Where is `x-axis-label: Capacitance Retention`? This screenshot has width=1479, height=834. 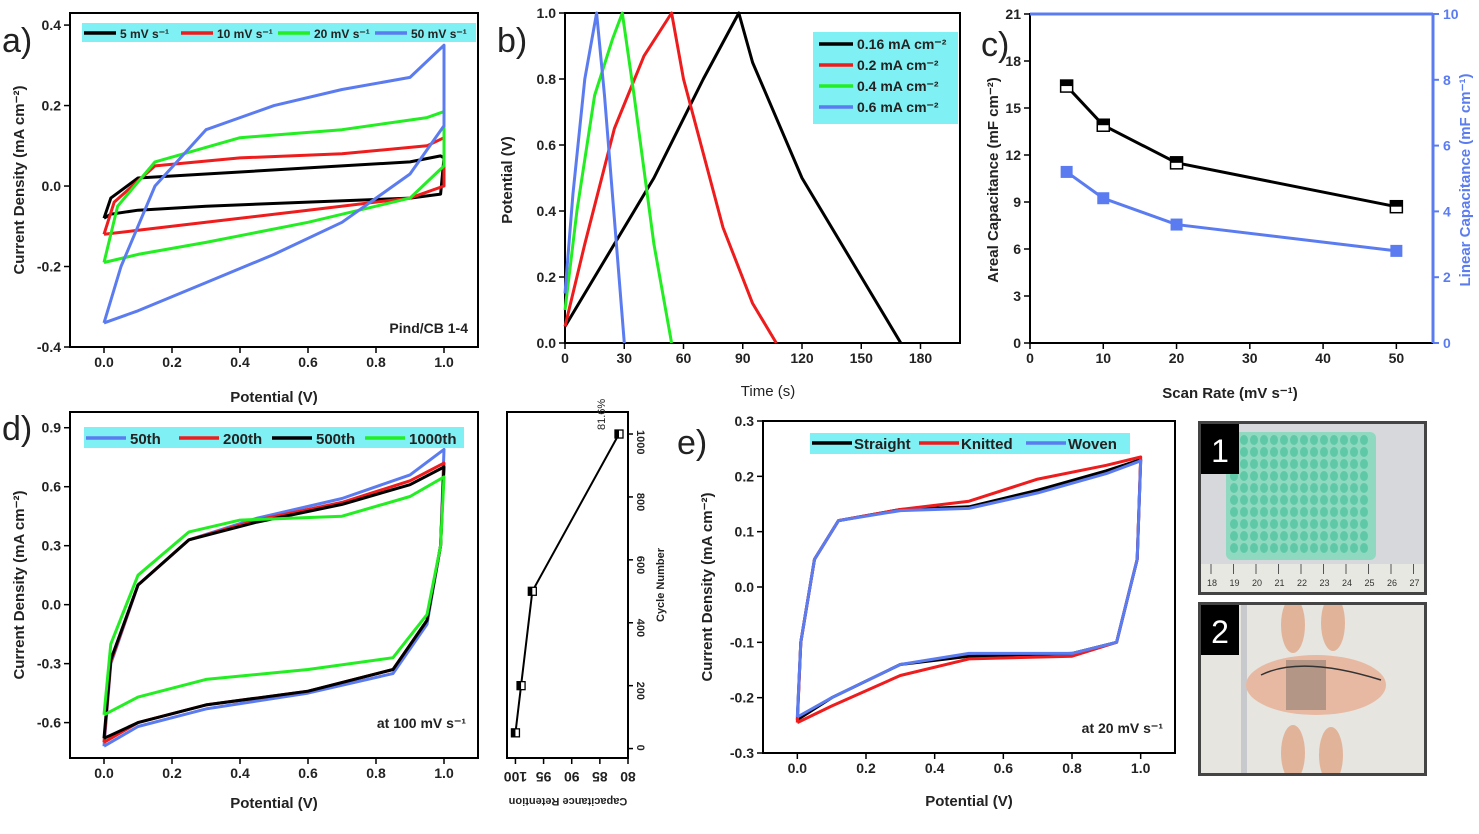
x-axis-label: Capacitance Retention is located at coordinates (567, 801).